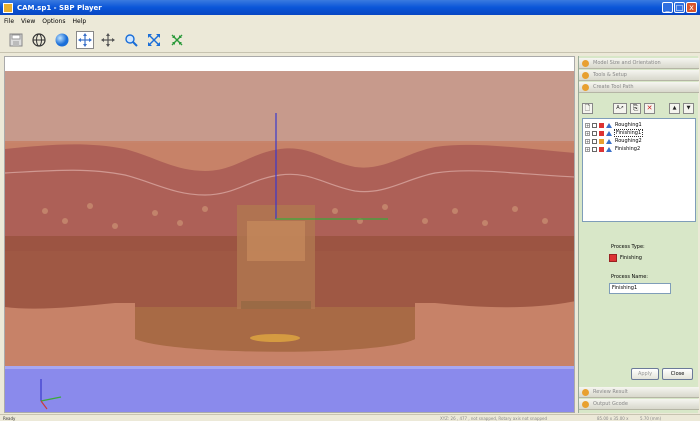 The height and width of the screenshot is (421, 700). Describe the element at coordinates (350, 7) in the screenshot. I see `title-bar: CAM.sp1 - SBP Player _ □ x` at that location.